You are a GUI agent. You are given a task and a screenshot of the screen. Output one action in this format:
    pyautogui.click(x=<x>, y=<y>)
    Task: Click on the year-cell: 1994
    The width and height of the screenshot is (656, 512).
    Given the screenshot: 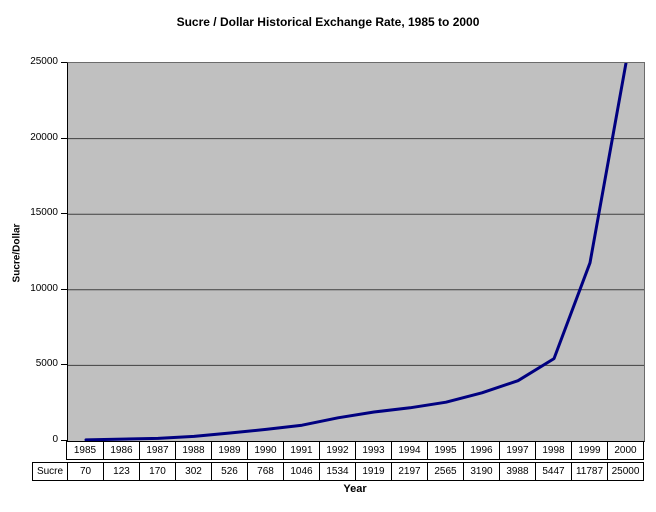 What is the action you would take?
    pyautogui.click(x=409, y=450)
    